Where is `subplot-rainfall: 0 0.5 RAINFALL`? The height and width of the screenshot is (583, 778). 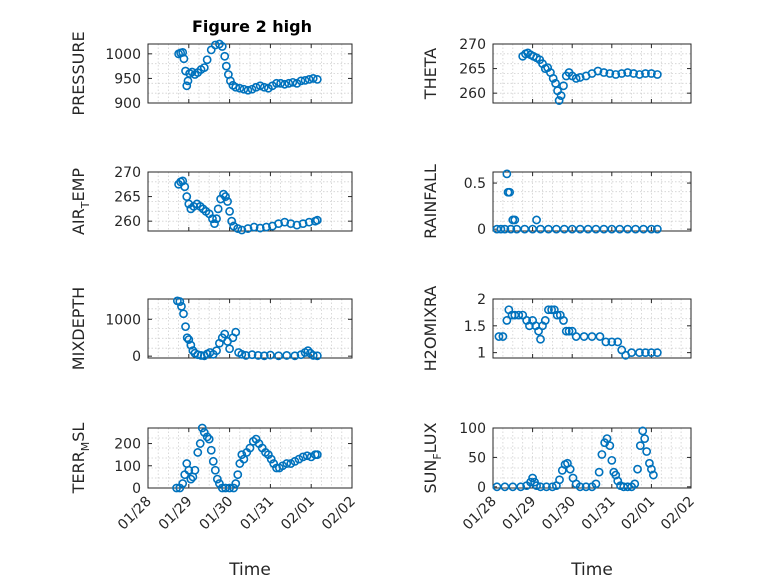 subplot-rainfall: 0 0.5 RAINFALL is located at coordinates (556, 201).